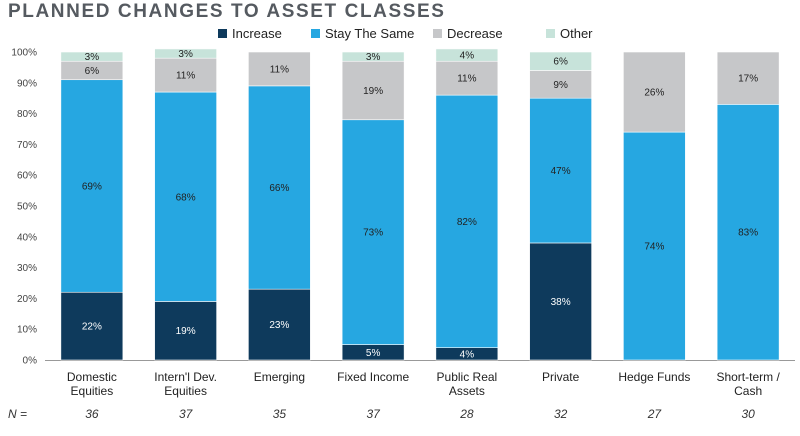  I want to click on n-value: 35, so click(280, 414).